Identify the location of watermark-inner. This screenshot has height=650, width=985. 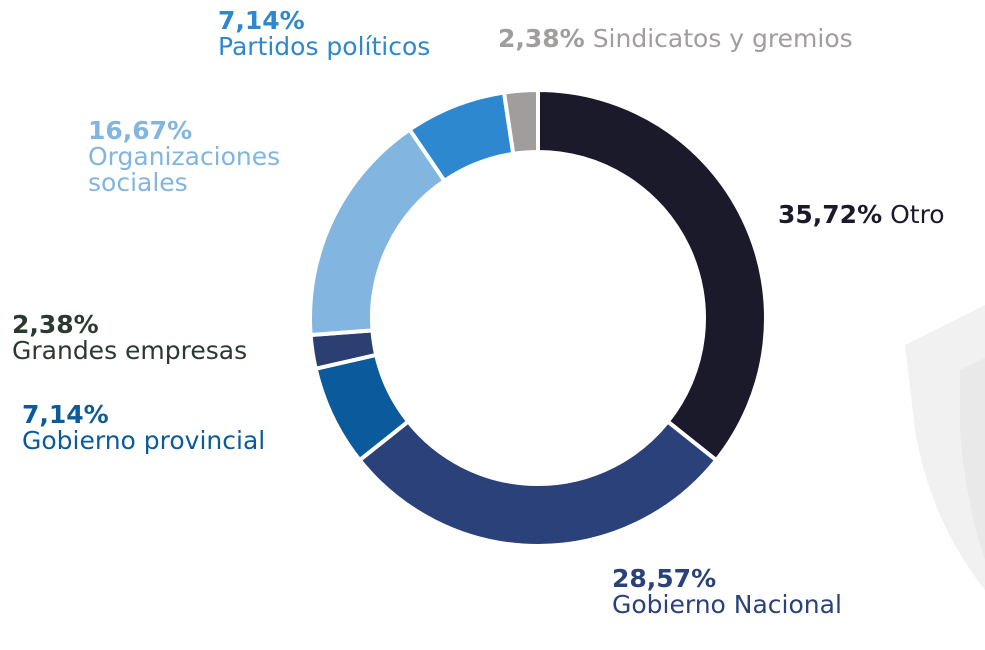
(972, 459).